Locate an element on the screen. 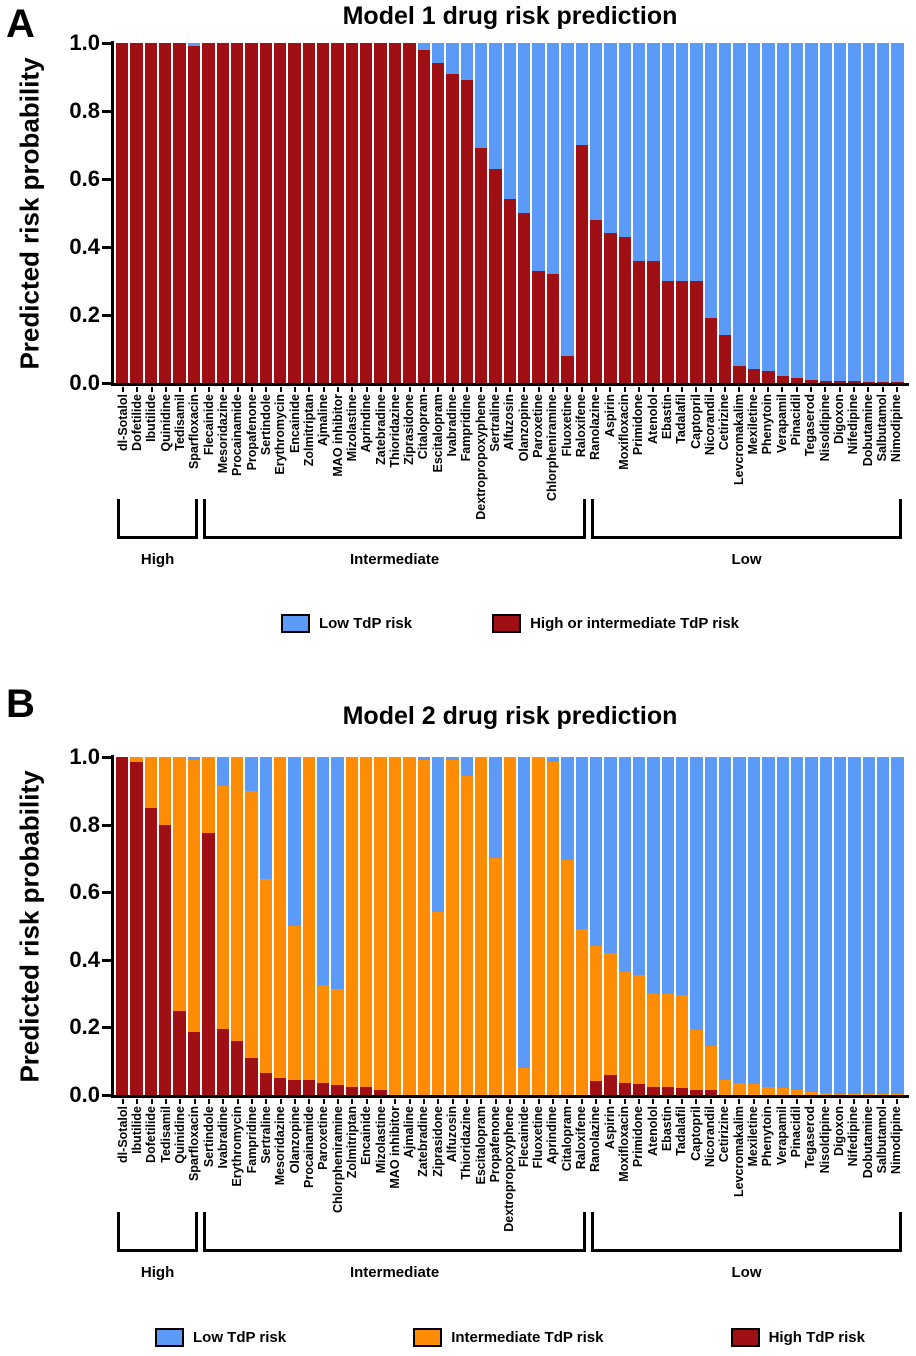 This screenshot has width=916, height=1356. bar-Dextropropoxyphene is located at coordinates (481, 213).